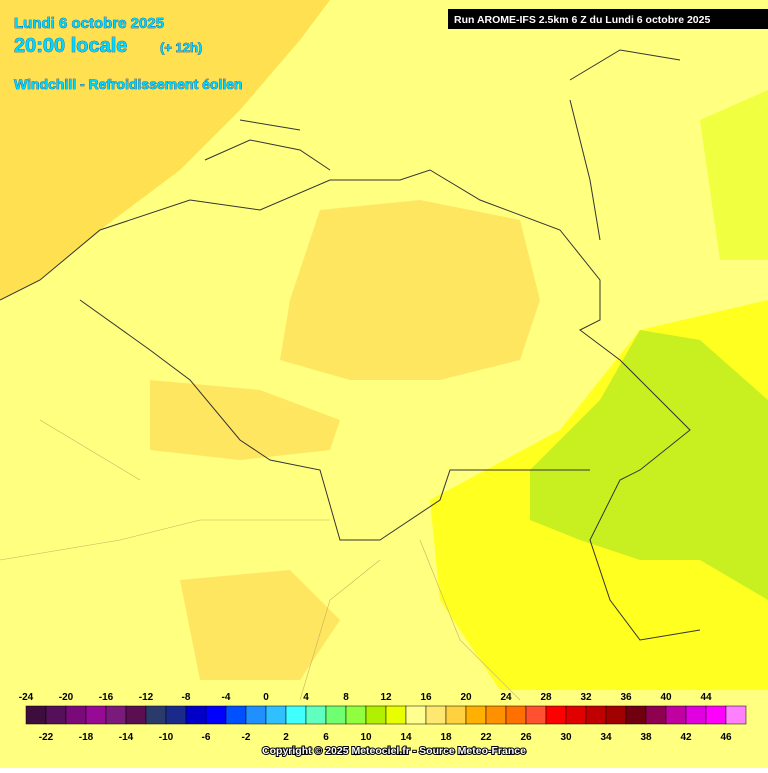 The width and height of the screenshot is (768, 773). What do you see at coordinates (646, 737) in the screenshot?
I see `legend-label: 38` at bounding box center [646, 737].